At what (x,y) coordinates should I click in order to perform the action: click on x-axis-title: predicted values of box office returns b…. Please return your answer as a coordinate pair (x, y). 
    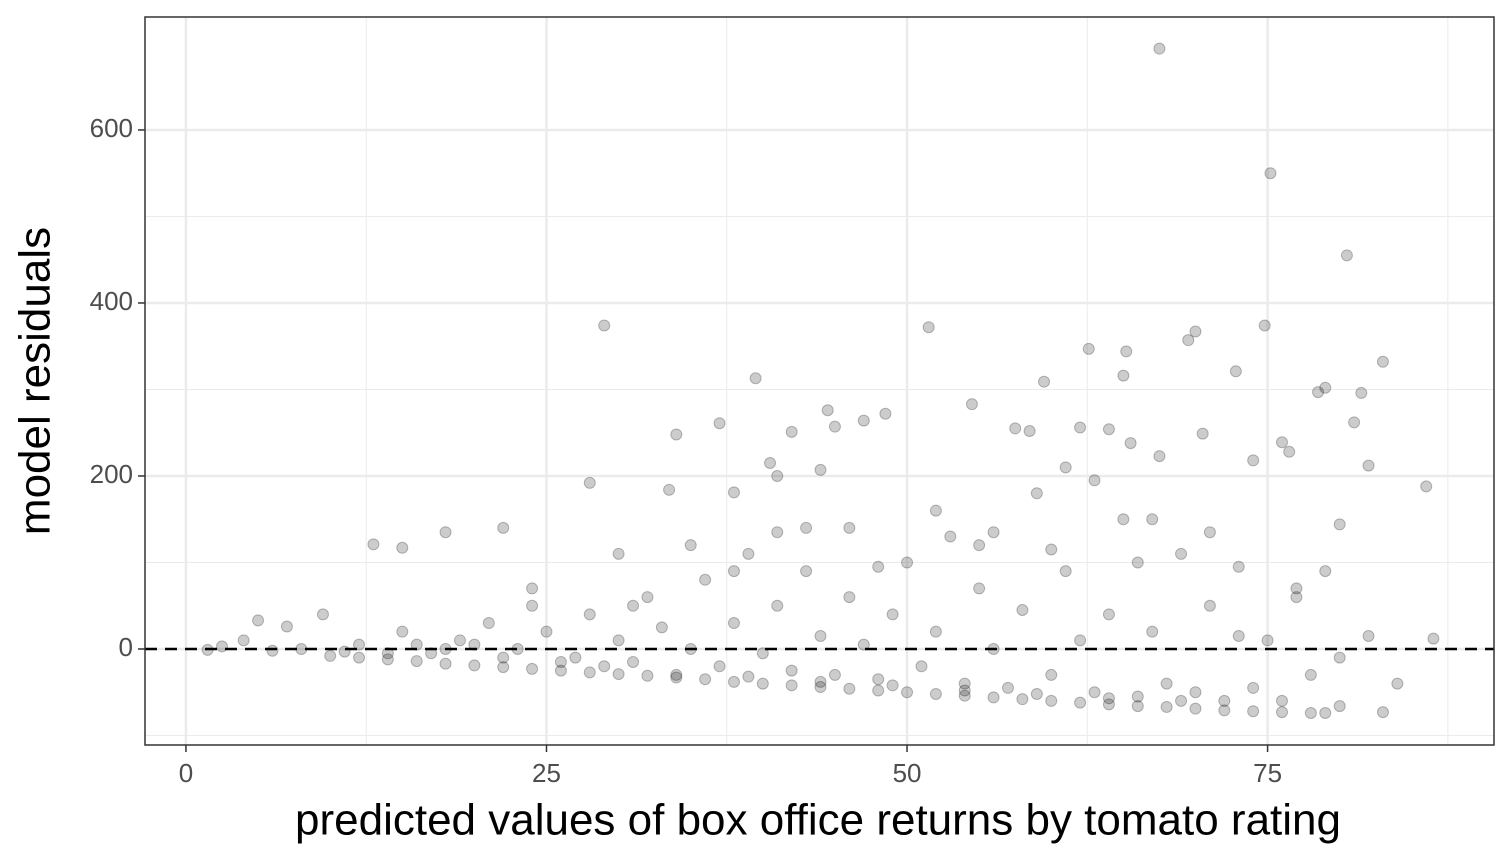
    Looking at the image, I should click on (818, 820).